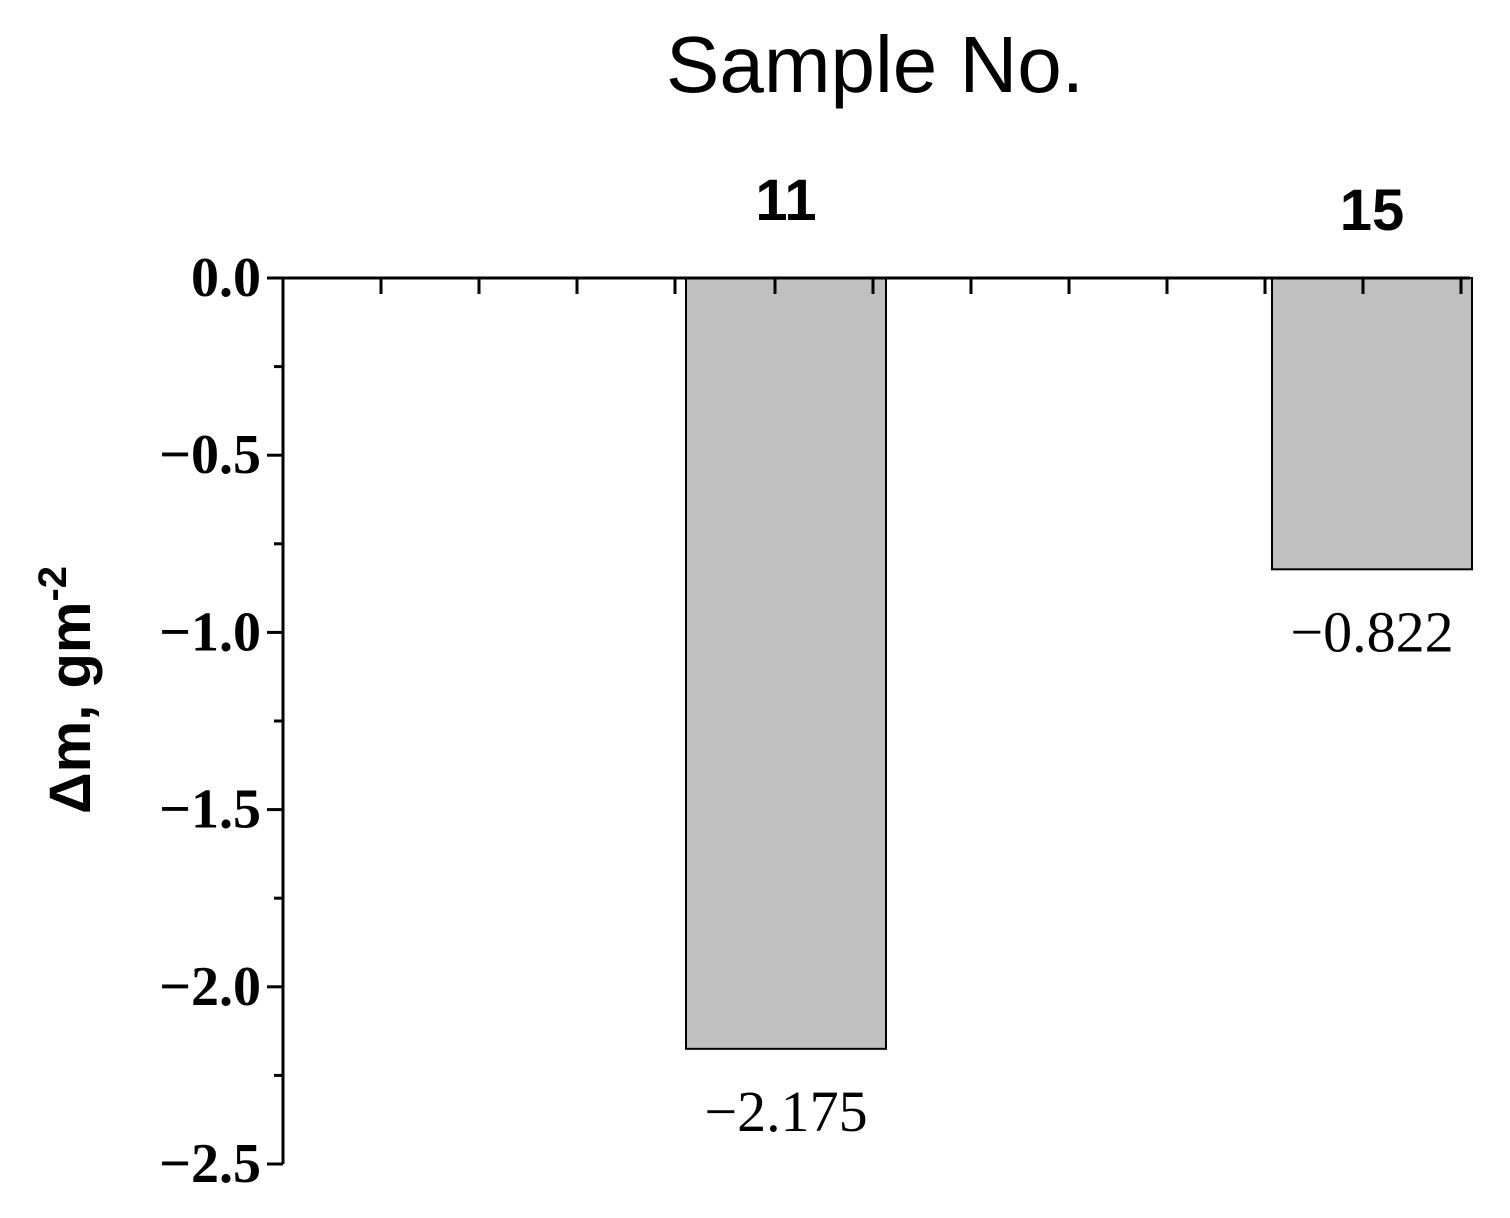 Image resolution: width=1510 pixels, height=1218 pixels. I want to click on data-label-11: −2.175, so click(785, 1111).